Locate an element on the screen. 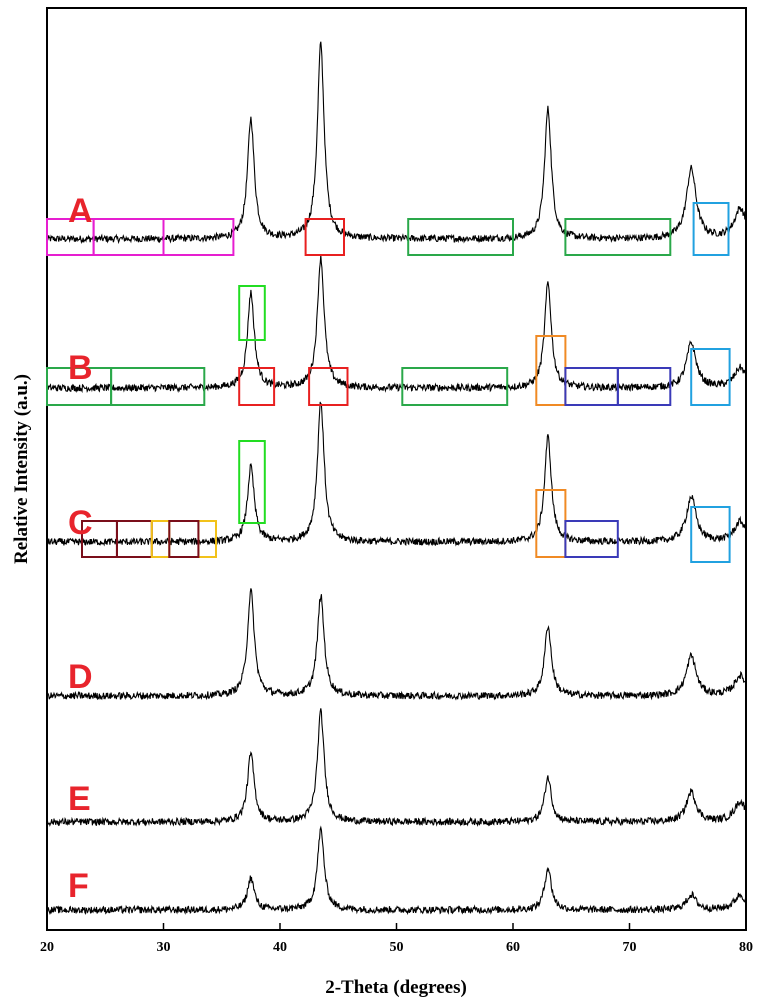 The image size is (760, 1000). x-tick-label: 80 is located at coordinates (746, 947).